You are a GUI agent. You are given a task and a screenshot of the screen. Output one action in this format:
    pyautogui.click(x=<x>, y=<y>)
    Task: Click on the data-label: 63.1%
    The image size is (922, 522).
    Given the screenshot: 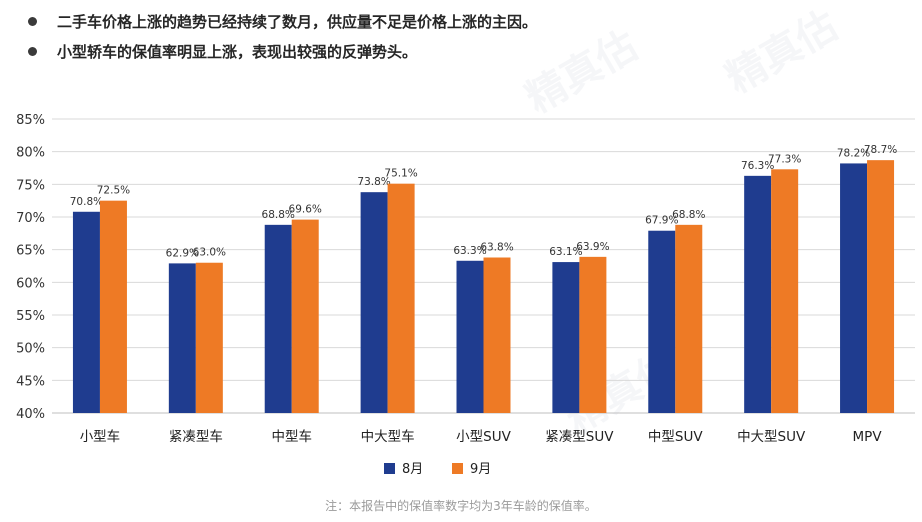 What is the action you would take?
    pyautogui.click(x=565, y=252)
    